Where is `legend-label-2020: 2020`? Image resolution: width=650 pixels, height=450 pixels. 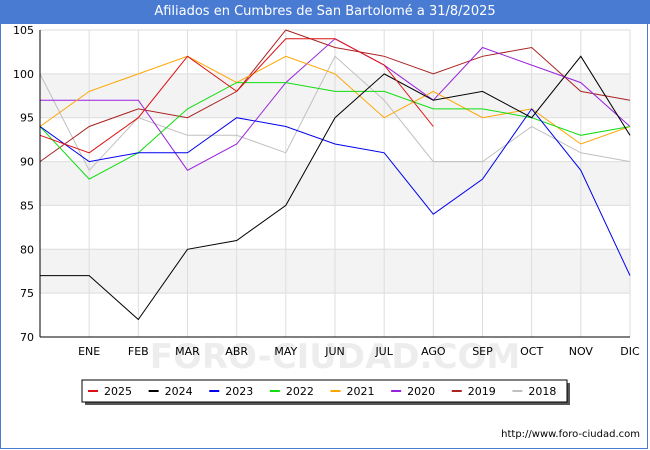 legend-label-2020: 2020 is located at coordinates (421, 391).